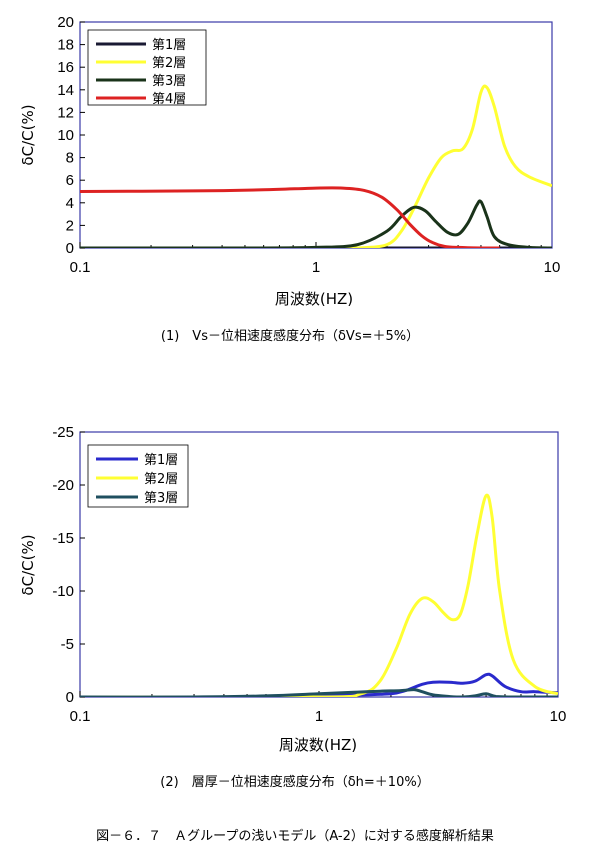 The image size is (600, 851). I want to click on y-tick-label: 4, so click(70, 203).